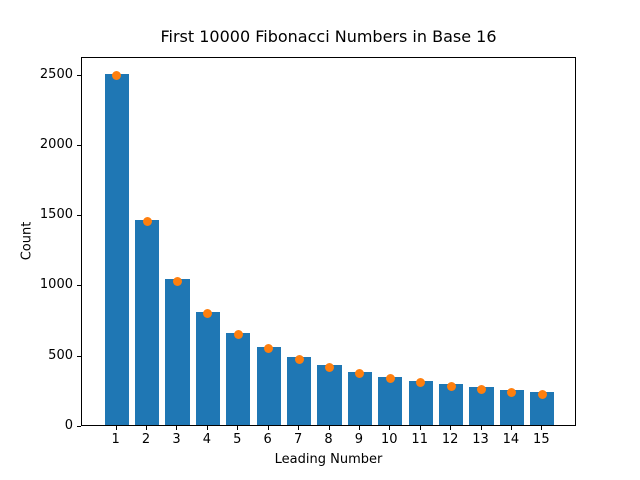 Image resolution: width=640 pixels, height=480 pixels. What do you see at coordinates (511, 439) in the screenshot?
I see `x-tick-label: 14` at bounding box center [511, 439].